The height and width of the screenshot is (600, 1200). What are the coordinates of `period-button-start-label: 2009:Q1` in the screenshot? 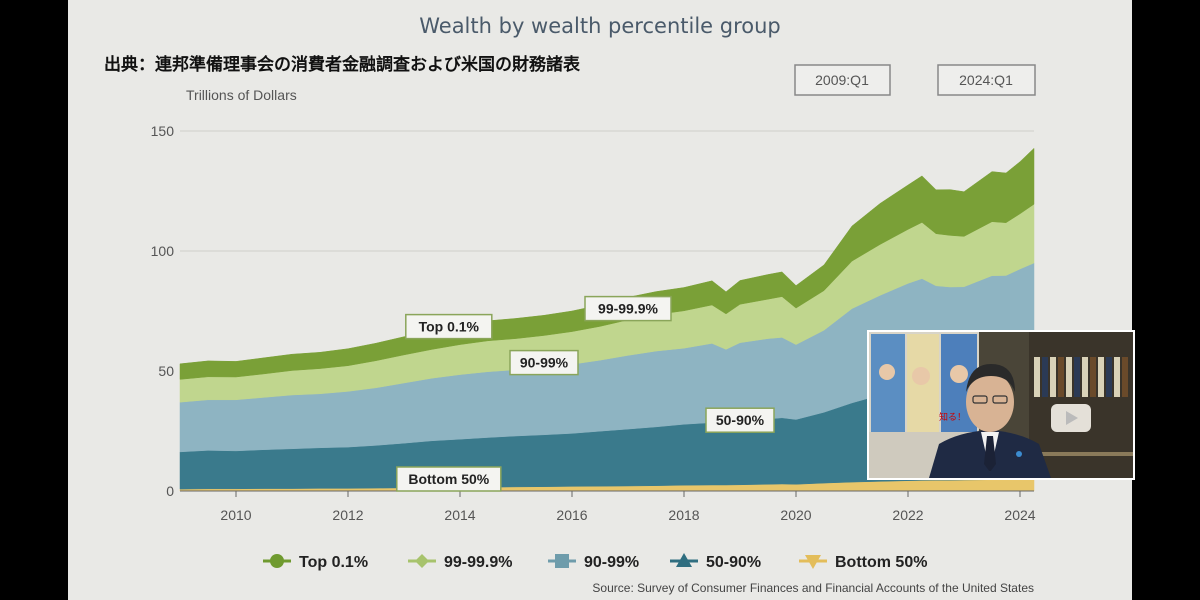 It's located at (842, 80).